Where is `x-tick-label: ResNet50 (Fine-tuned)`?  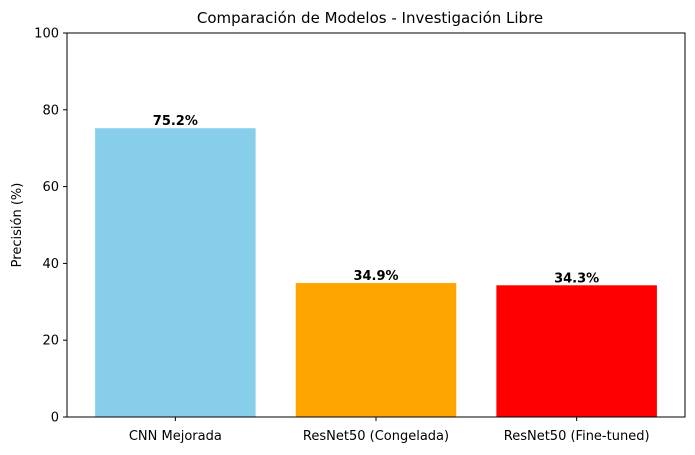 x-tick-label: ResNet50 (Fine-tuned) is located at coordinates (577, 436).